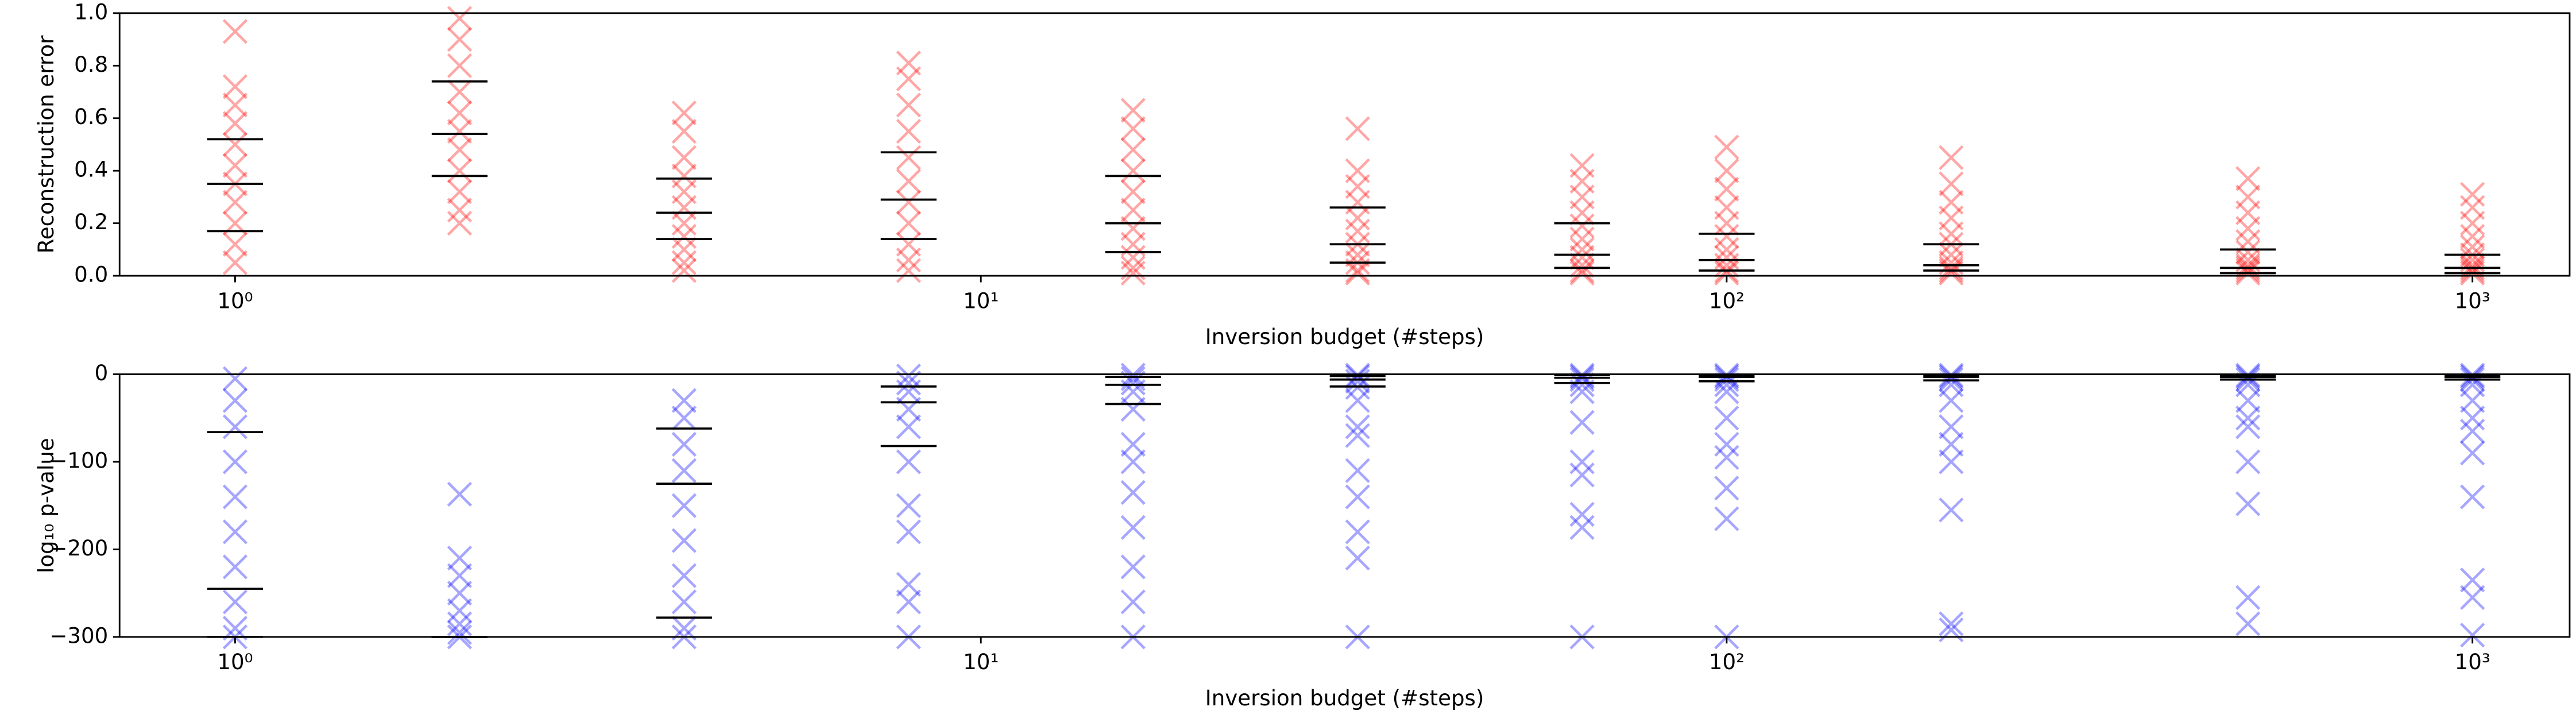 The width and height of the screenshot is (2576, 718). I want to click on x-axis-label: Inversion budget (#steps), so click(1344, 698).